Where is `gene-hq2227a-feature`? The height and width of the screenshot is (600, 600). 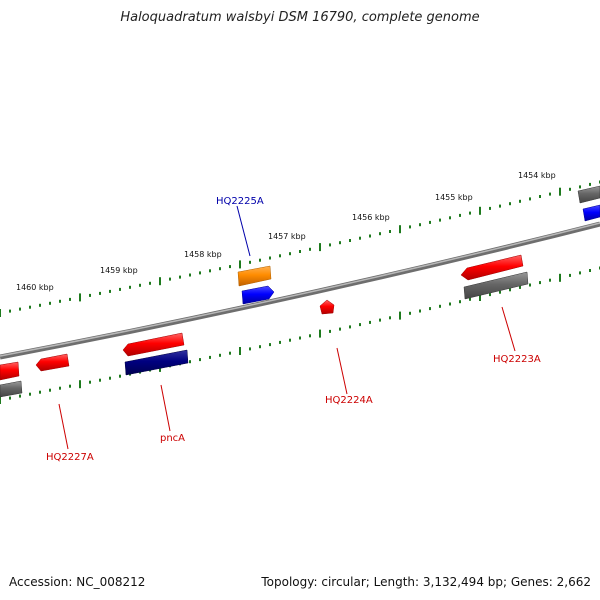
gene-hq2227a-feature is located at coordinates (52, 362).